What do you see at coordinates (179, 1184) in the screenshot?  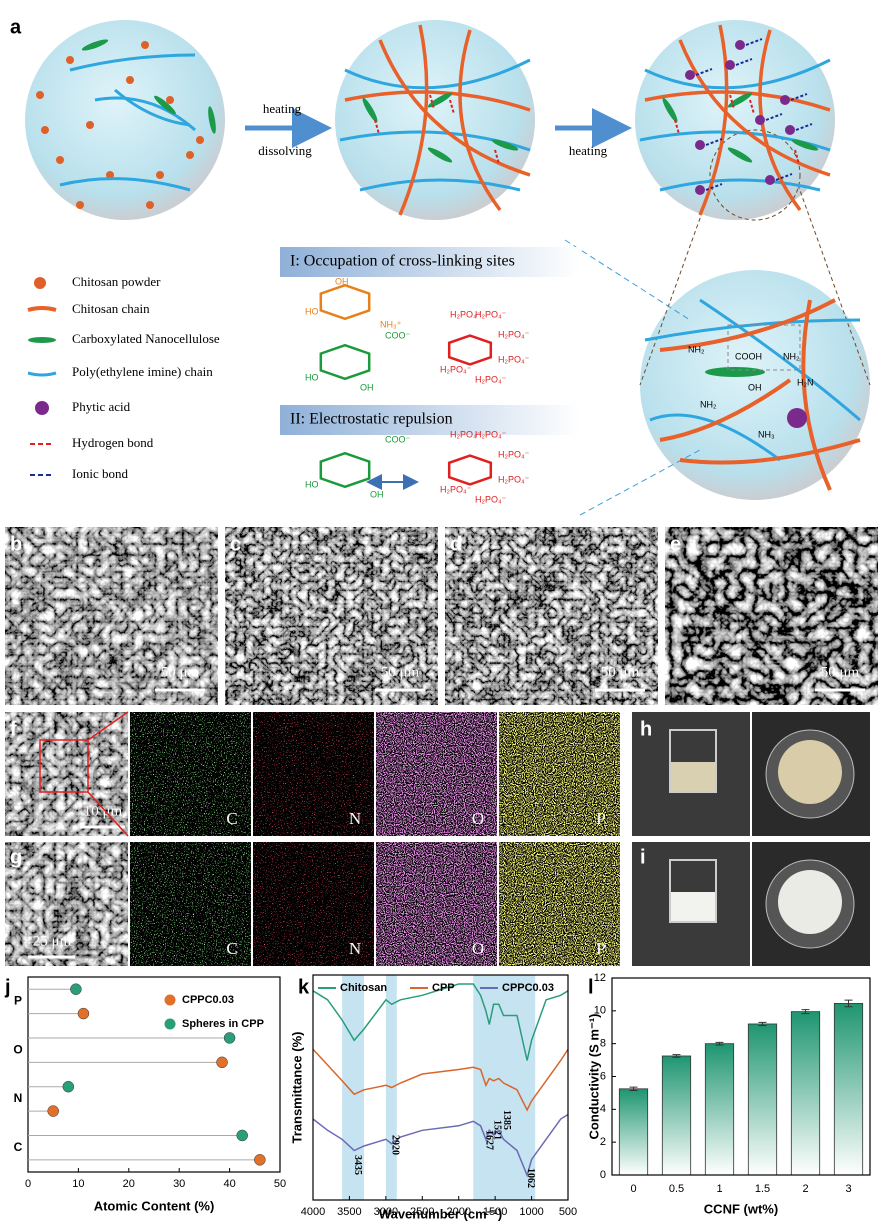 I see `x-tick-label: 30` at bounding box center [179, 1184].